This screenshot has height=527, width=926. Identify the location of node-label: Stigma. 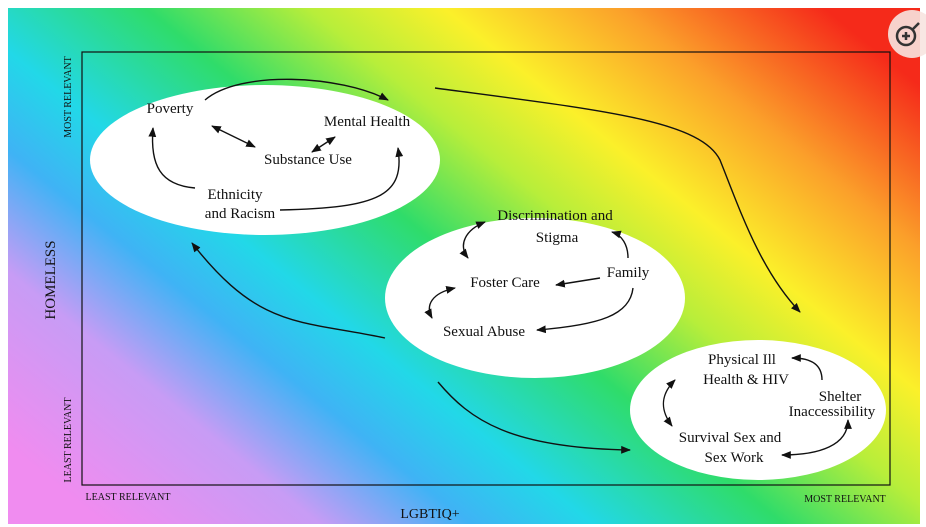
(557, 238).